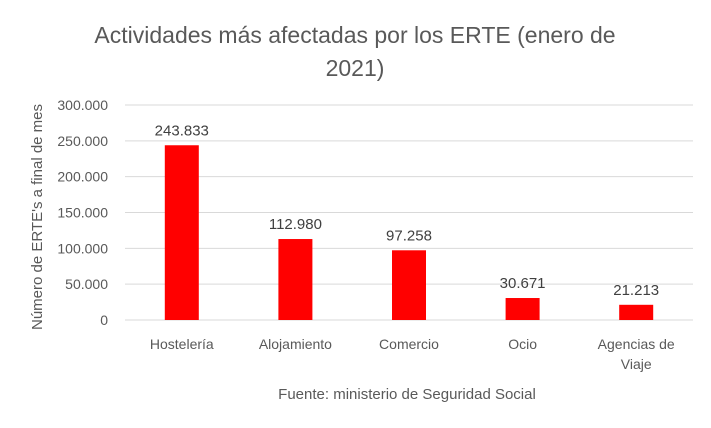 This screenshot has width=711, height=428. What do you see at coordinates (82, 105) in the screenshot?
I see `y-tick-label: 300.000` at bounding box center [82, 105].